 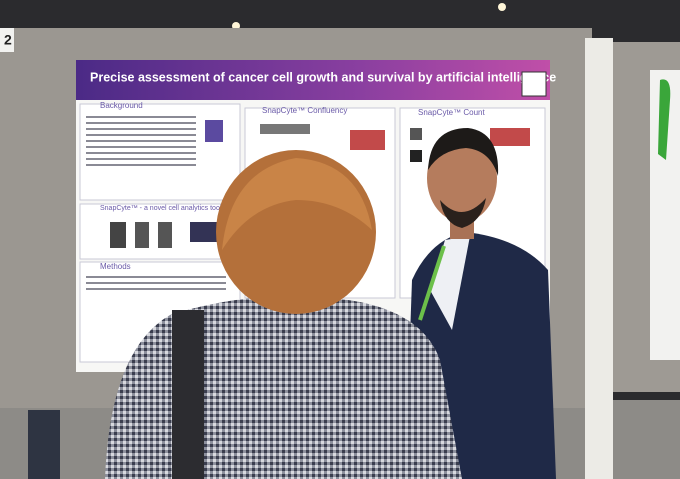 I want to click on section-title: SnapCyte™ Confluency, so click(x=304, y=110).